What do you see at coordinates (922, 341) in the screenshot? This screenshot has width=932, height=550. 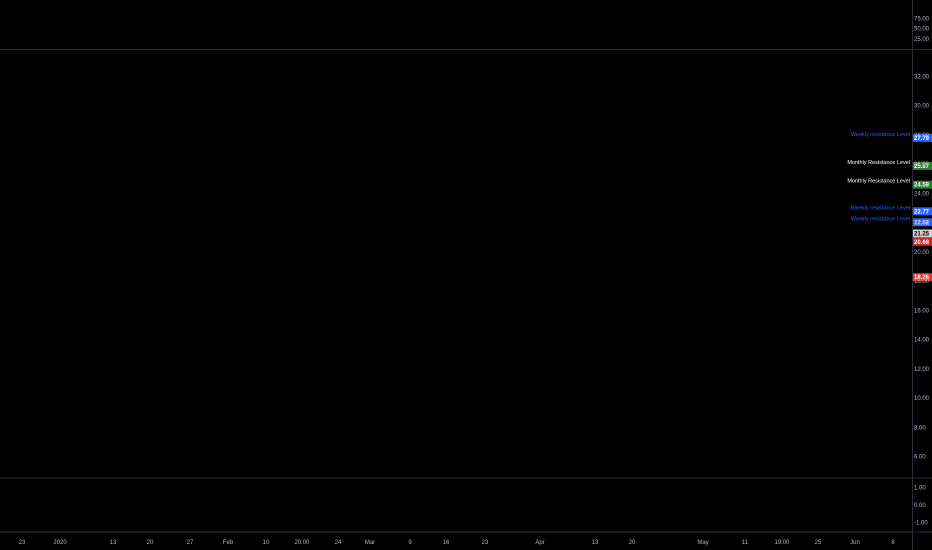 I see `price-tick: 14.00` at bounding box center [922, 341].